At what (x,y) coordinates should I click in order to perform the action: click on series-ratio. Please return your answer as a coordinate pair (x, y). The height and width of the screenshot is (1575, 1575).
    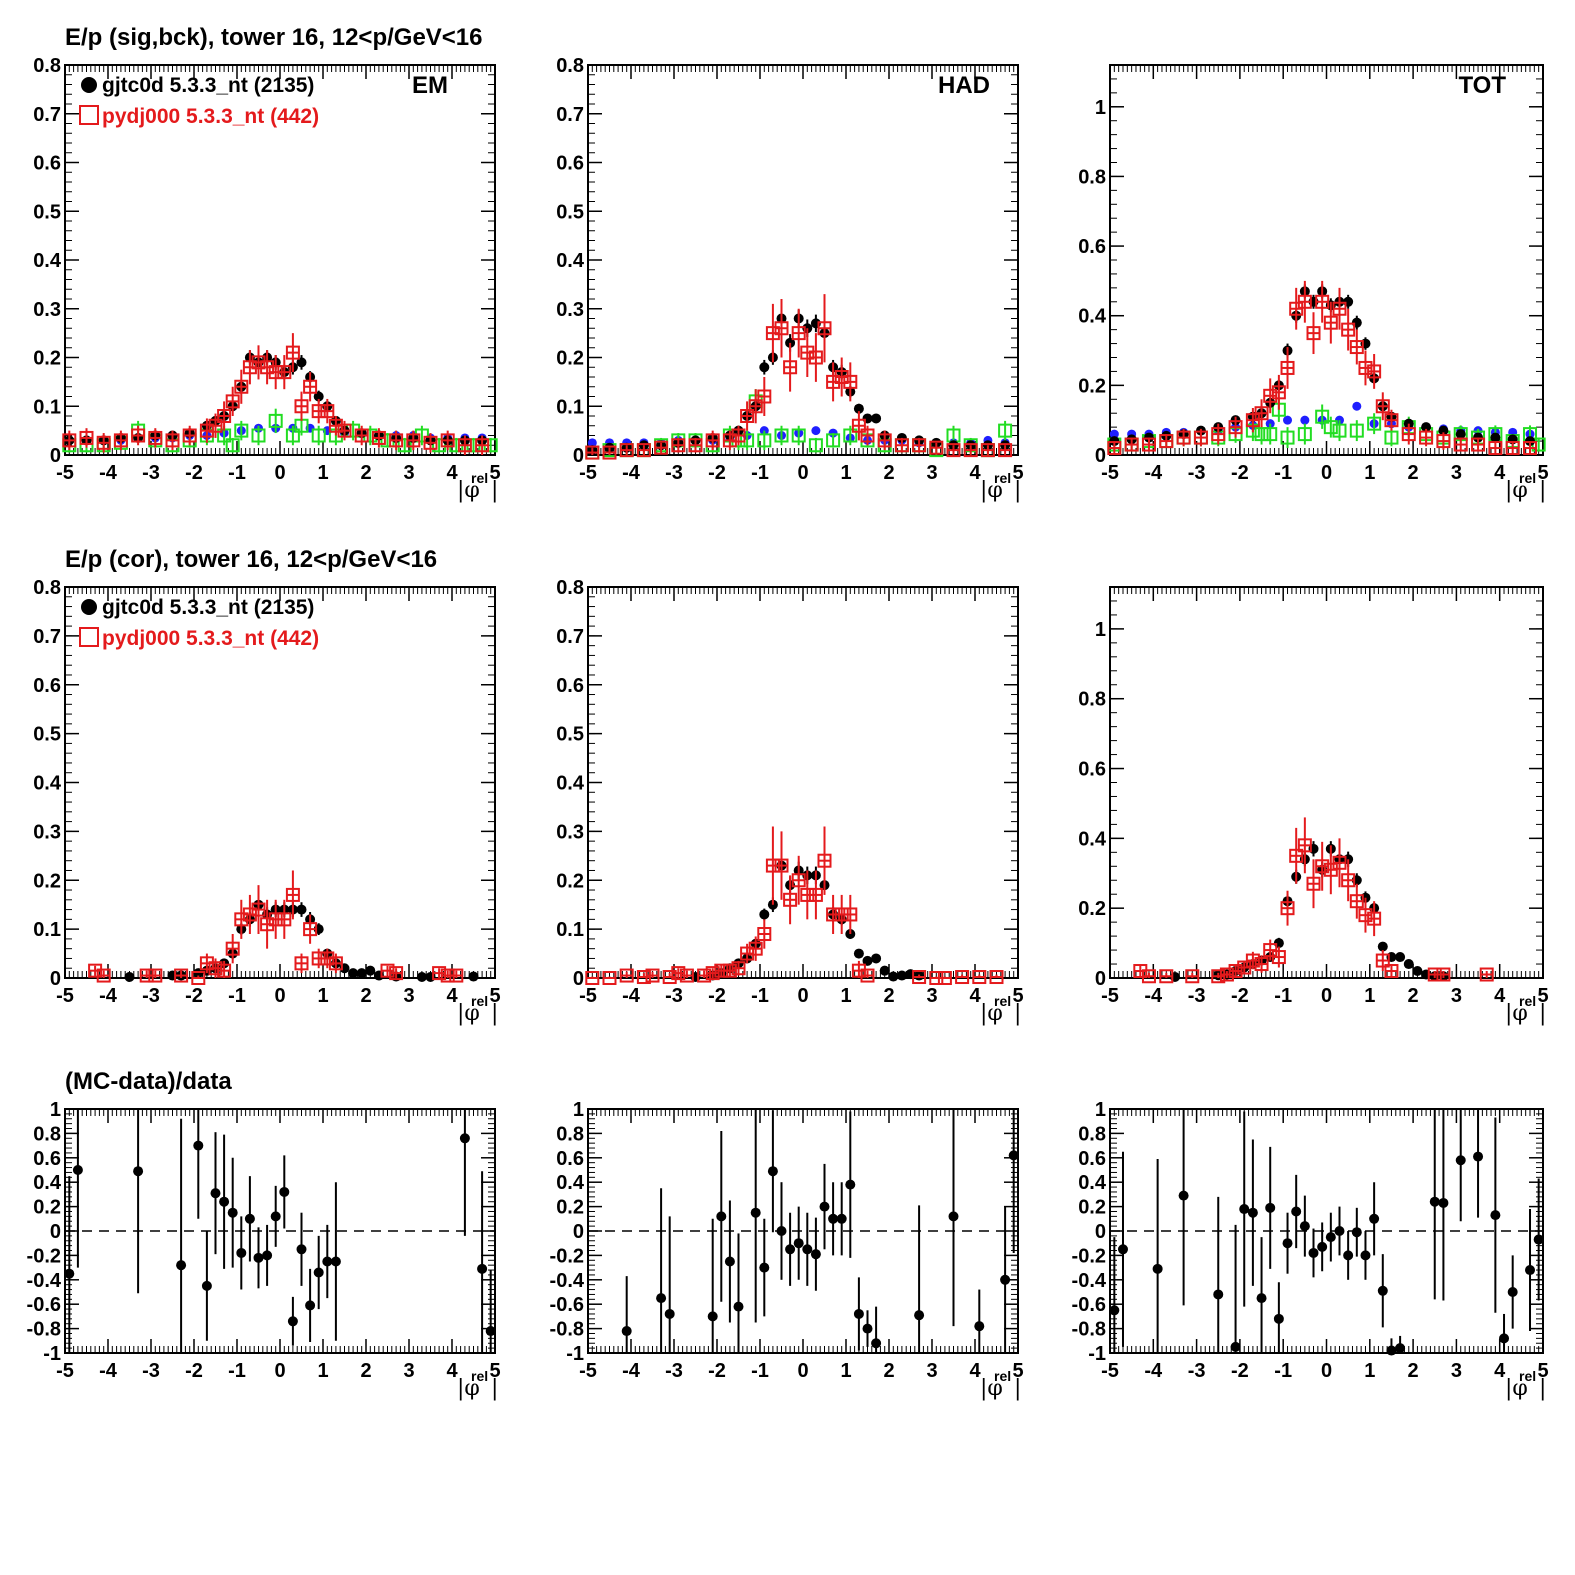
    Looking at the image, I should click on (280, 1231).